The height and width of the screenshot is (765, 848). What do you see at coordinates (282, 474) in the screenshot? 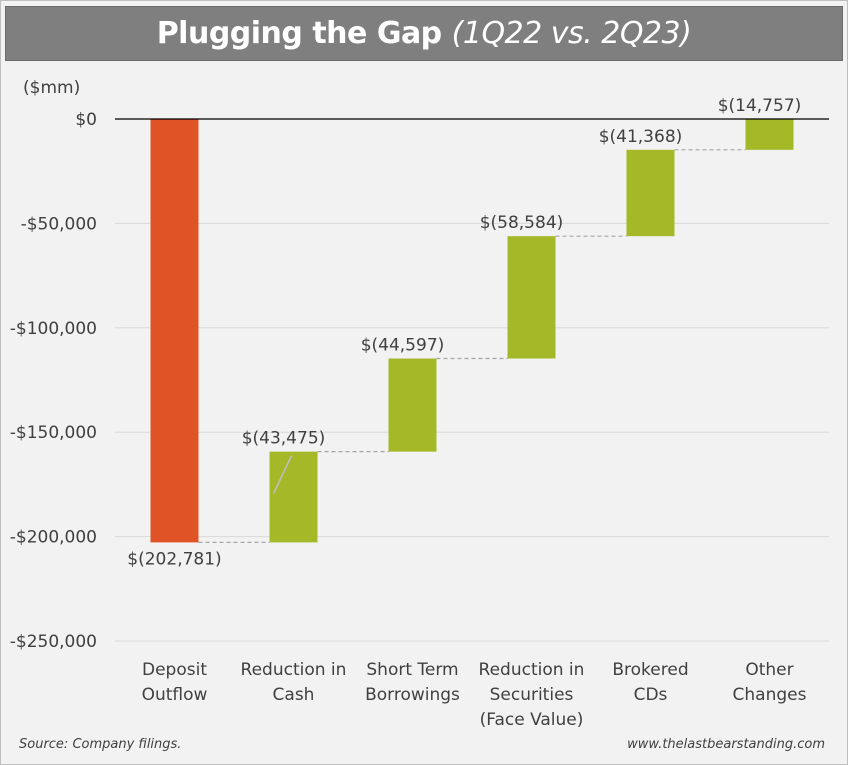
I see `label-leader-line` at bounding box center [282, 474].